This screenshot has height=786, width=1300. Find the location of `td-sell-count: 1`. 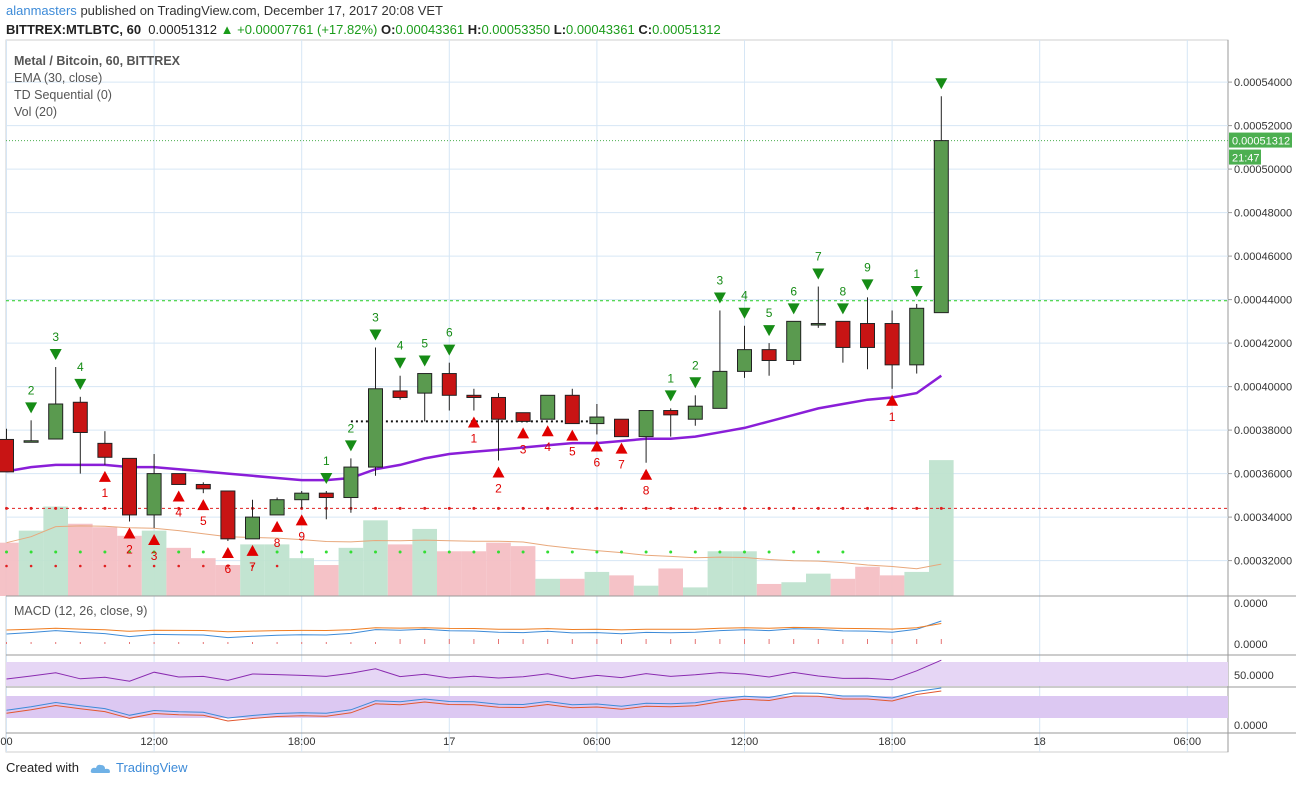

td-sell-count: 1 is located at coordinates (916, 274).